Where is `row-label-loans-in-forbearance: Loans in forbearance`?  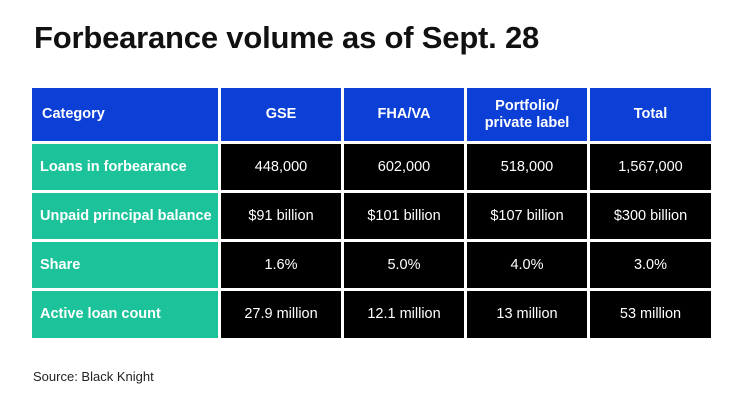 row-label-loans-in-forbearance: Loans in forbearance is located at coordinates (125, 167).